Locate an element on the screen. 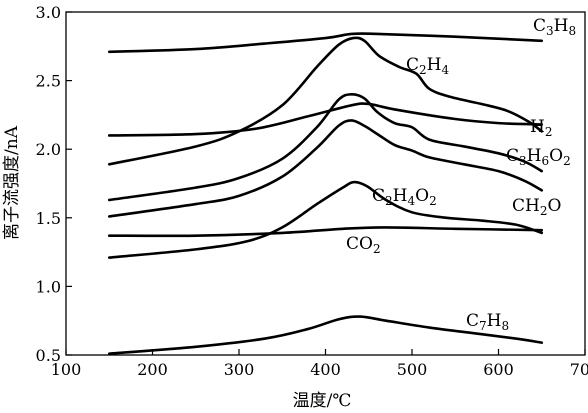  series-line-co2 is located at coordinates (325, 232).